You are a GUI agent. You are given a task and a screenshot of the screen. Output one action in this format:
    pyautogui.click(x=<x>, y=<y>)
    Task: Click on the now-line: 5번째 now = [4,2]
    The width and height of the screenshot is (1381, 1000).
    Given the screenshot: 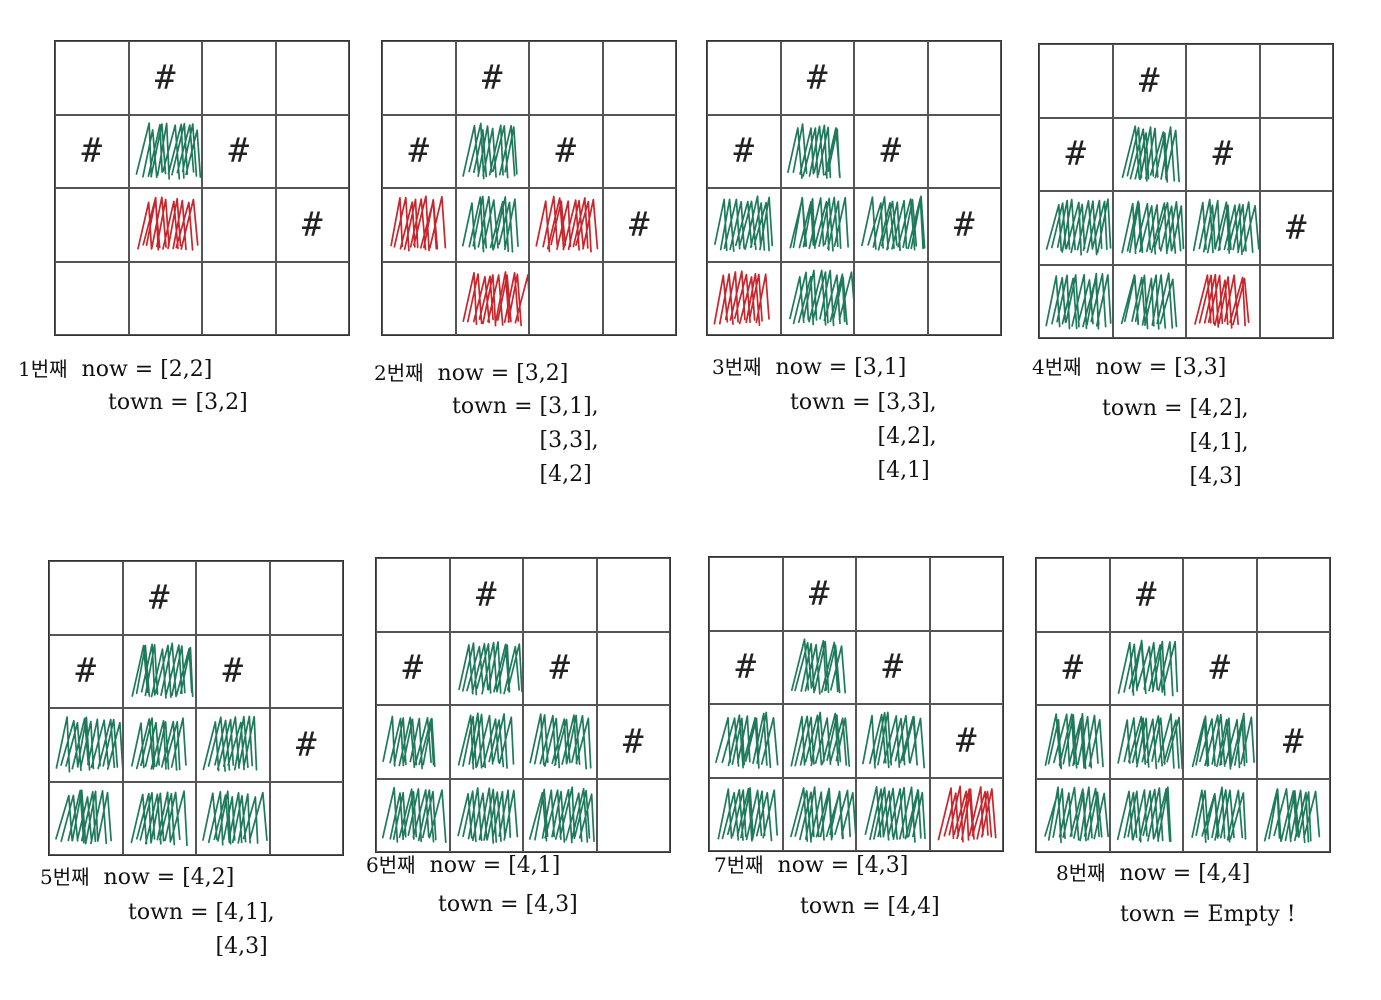 What is the action you would take?
    pyautogui.click(x=137, y=877)
    